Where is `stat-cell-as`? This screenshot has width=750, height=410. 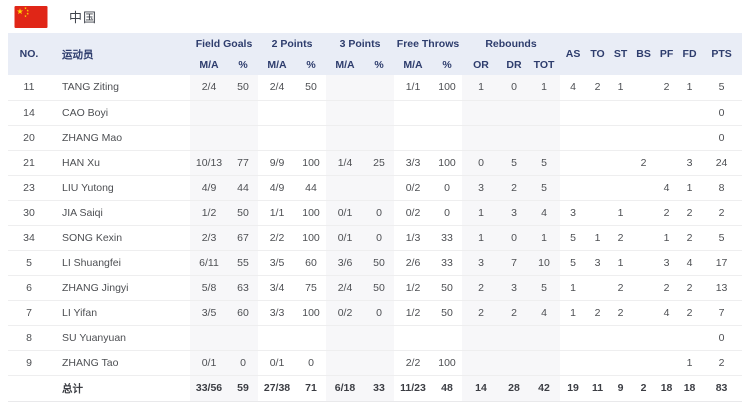
stat-cell-as is located at coordinates (573, 363).